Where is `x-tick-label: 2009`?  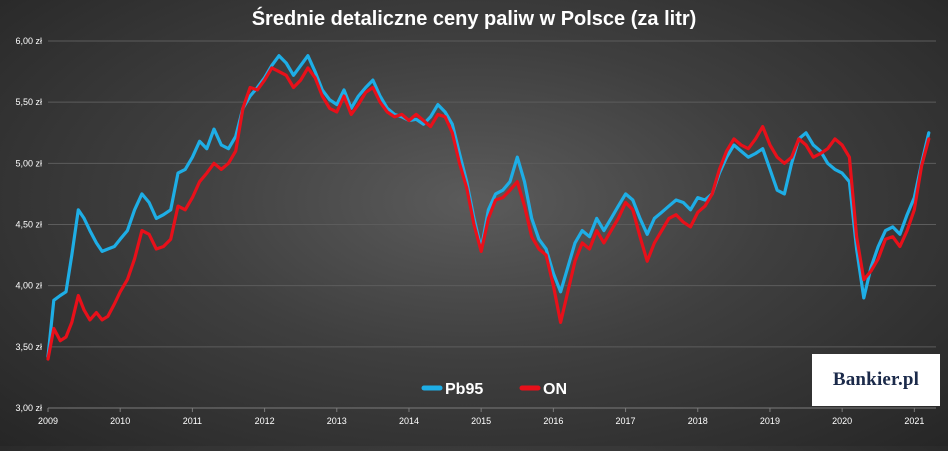
x-tick-label: 2009 is located at coordinates (48, 421).